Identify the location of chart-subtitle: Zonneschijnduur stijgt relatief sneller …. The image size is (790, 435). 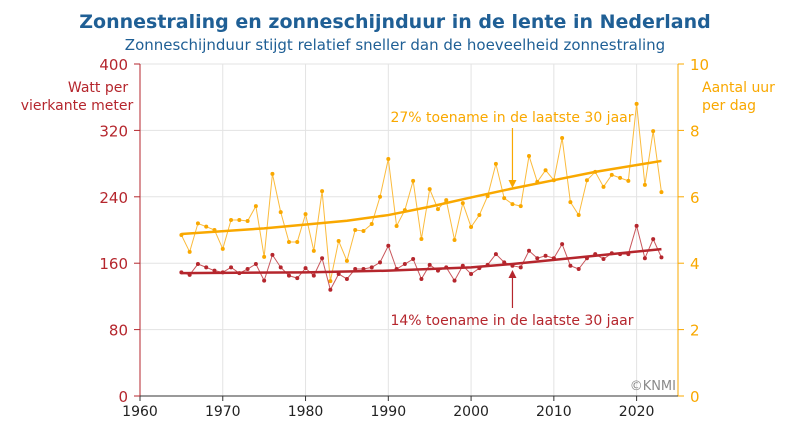
(395, 45).